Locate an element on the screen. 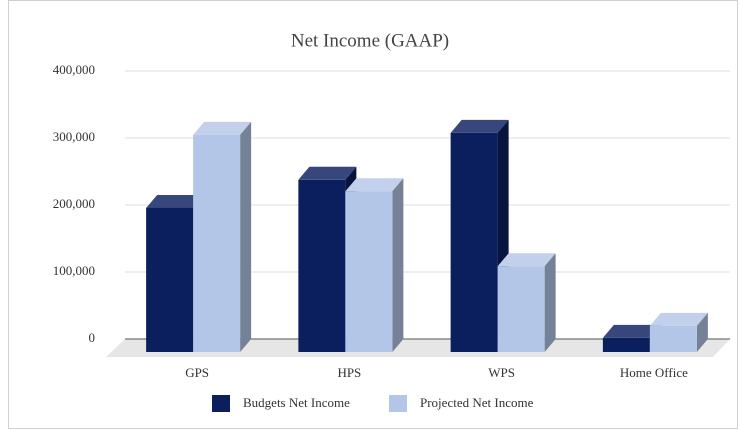 The height and width of the screenshot is (430, 740). x-tick-label: Home Office is located at coordinates (654, 372).